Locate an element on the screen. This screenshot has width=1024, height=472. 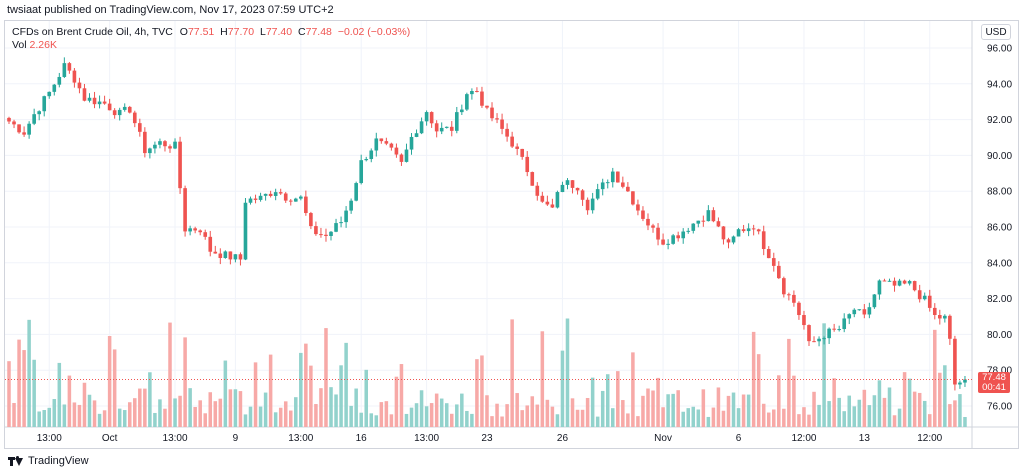
x-tick-label: 12:00 is located at coordinates (803, 438).